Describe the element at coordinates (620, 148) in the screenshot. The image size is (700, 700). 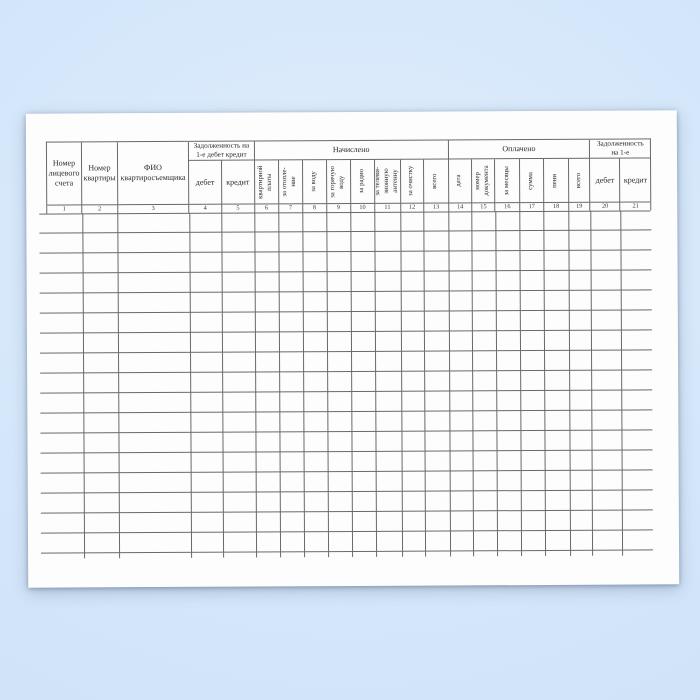
I see `group-label: Задолженность на 1-е` at that location.